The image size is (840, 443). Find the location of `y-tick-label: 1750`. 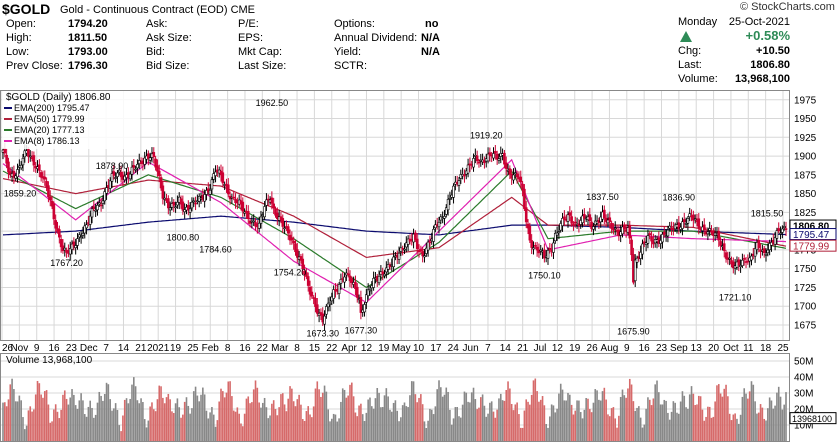

y-tick-label: 1750 is located at coordinates (805, 269).